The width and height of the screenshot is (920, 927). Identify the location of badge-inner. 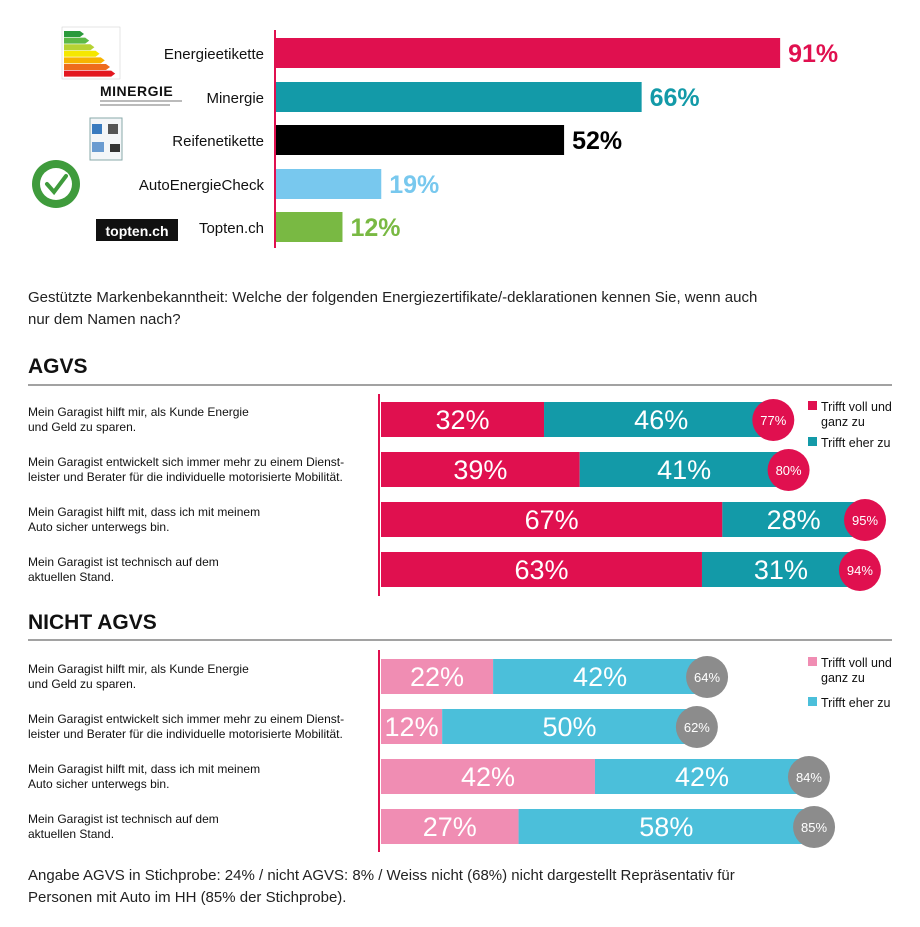
(56, 184).